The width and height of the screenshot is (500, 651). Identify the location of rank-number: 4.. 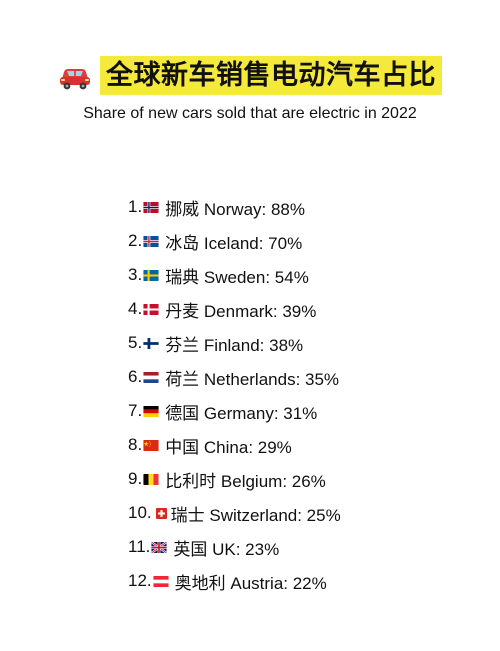
(135, 308).